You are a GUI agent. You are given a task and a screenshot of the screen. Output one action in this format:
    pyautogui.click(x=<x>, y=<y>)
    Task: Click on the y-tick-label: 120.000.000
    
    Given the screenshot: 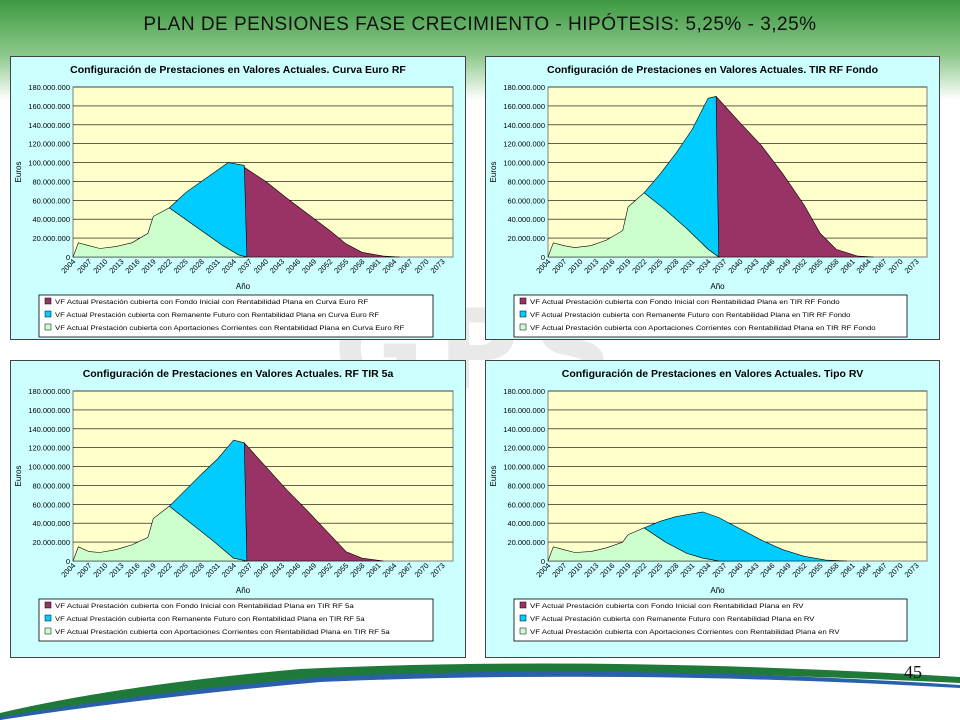 What is the action you would take?
    pyautogui.click(x=49, y=448)
    